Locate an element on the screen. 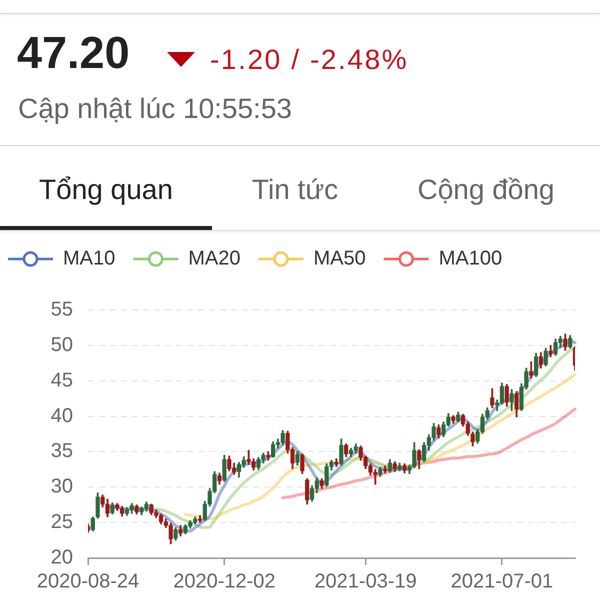  x-tick-label: 2021-03-19 is located at coordinates (365, 581).